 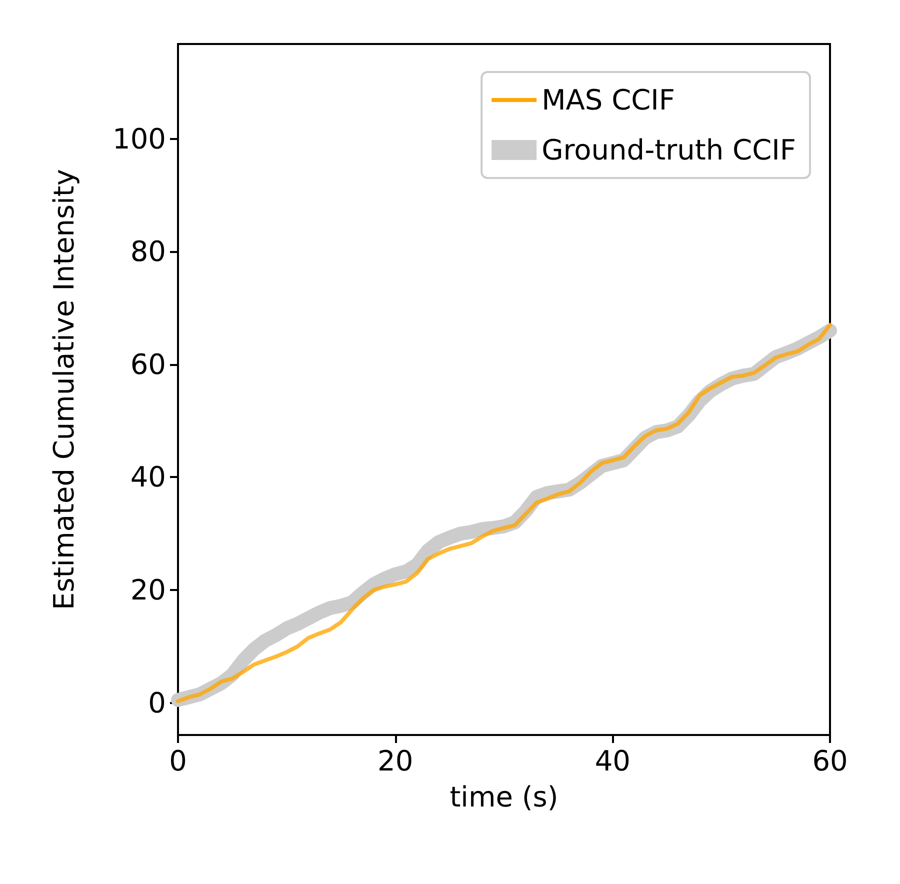 What do you see at coordinates (178, 761) in the screenshot?
I see `x-tick-label: 0` at bounding box center [178, 761].